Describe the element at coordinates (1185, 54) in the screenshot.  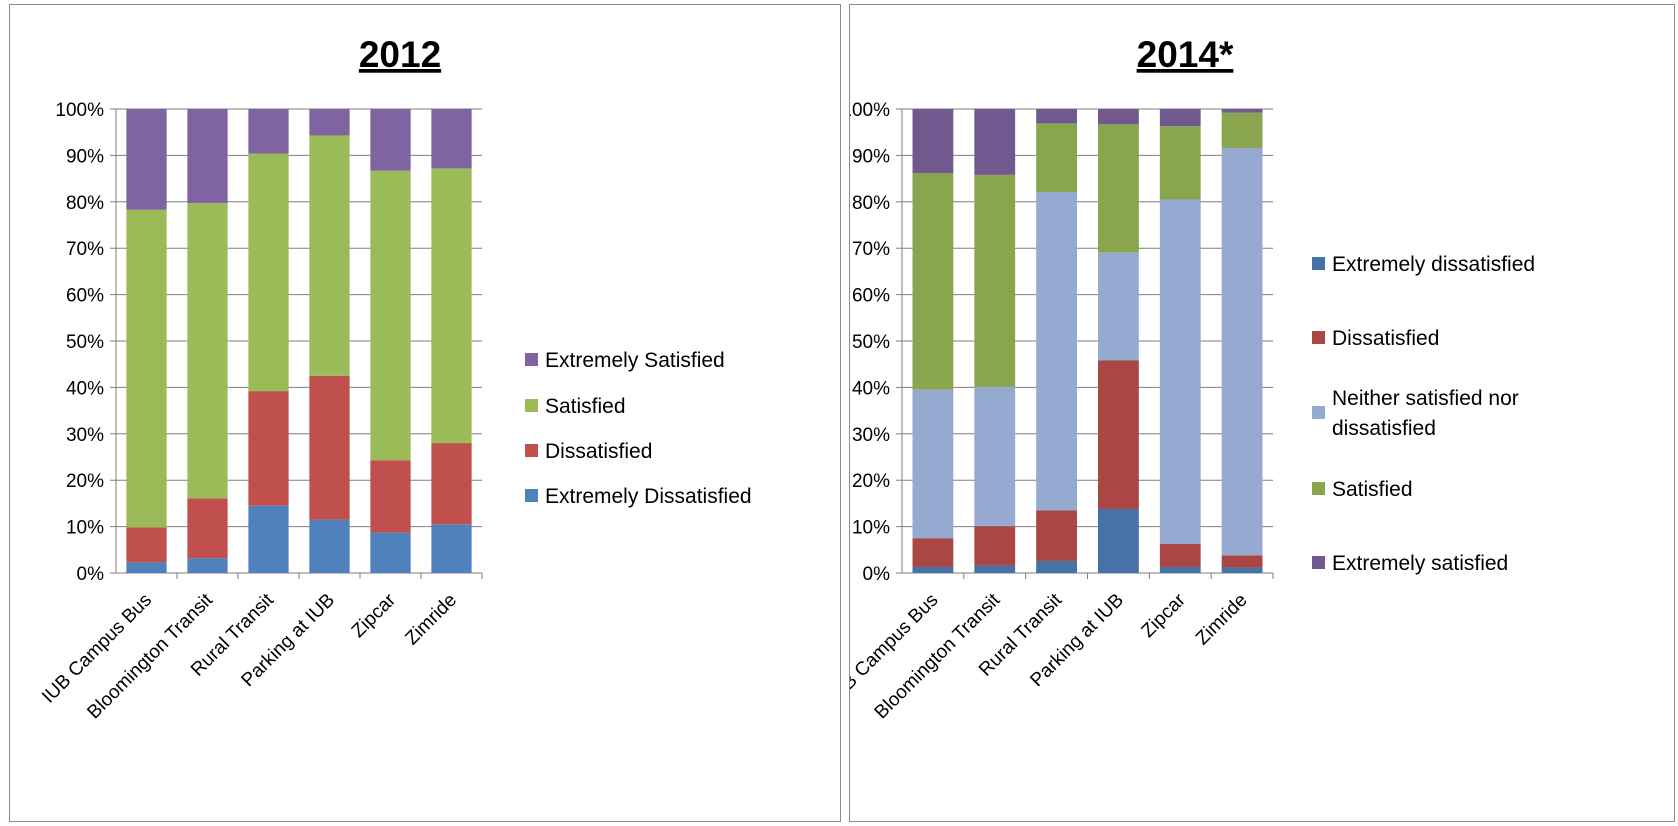
I see `chart-title: 2014*` at that location.